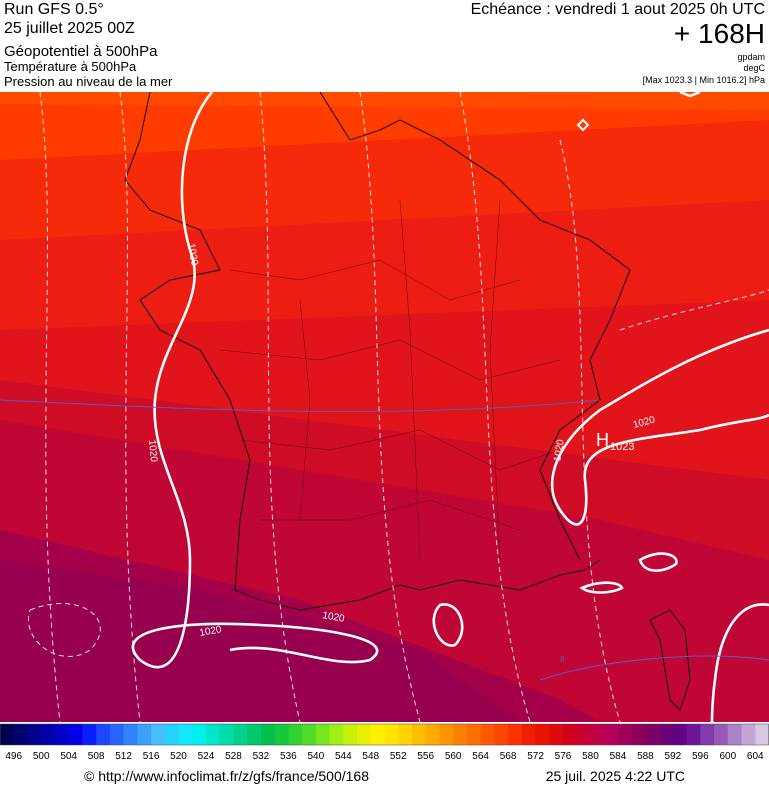 This screenshot has height=786, width=769. Describe the element at coordinates (384, 101) in the screenshot. I see `band` at that location.